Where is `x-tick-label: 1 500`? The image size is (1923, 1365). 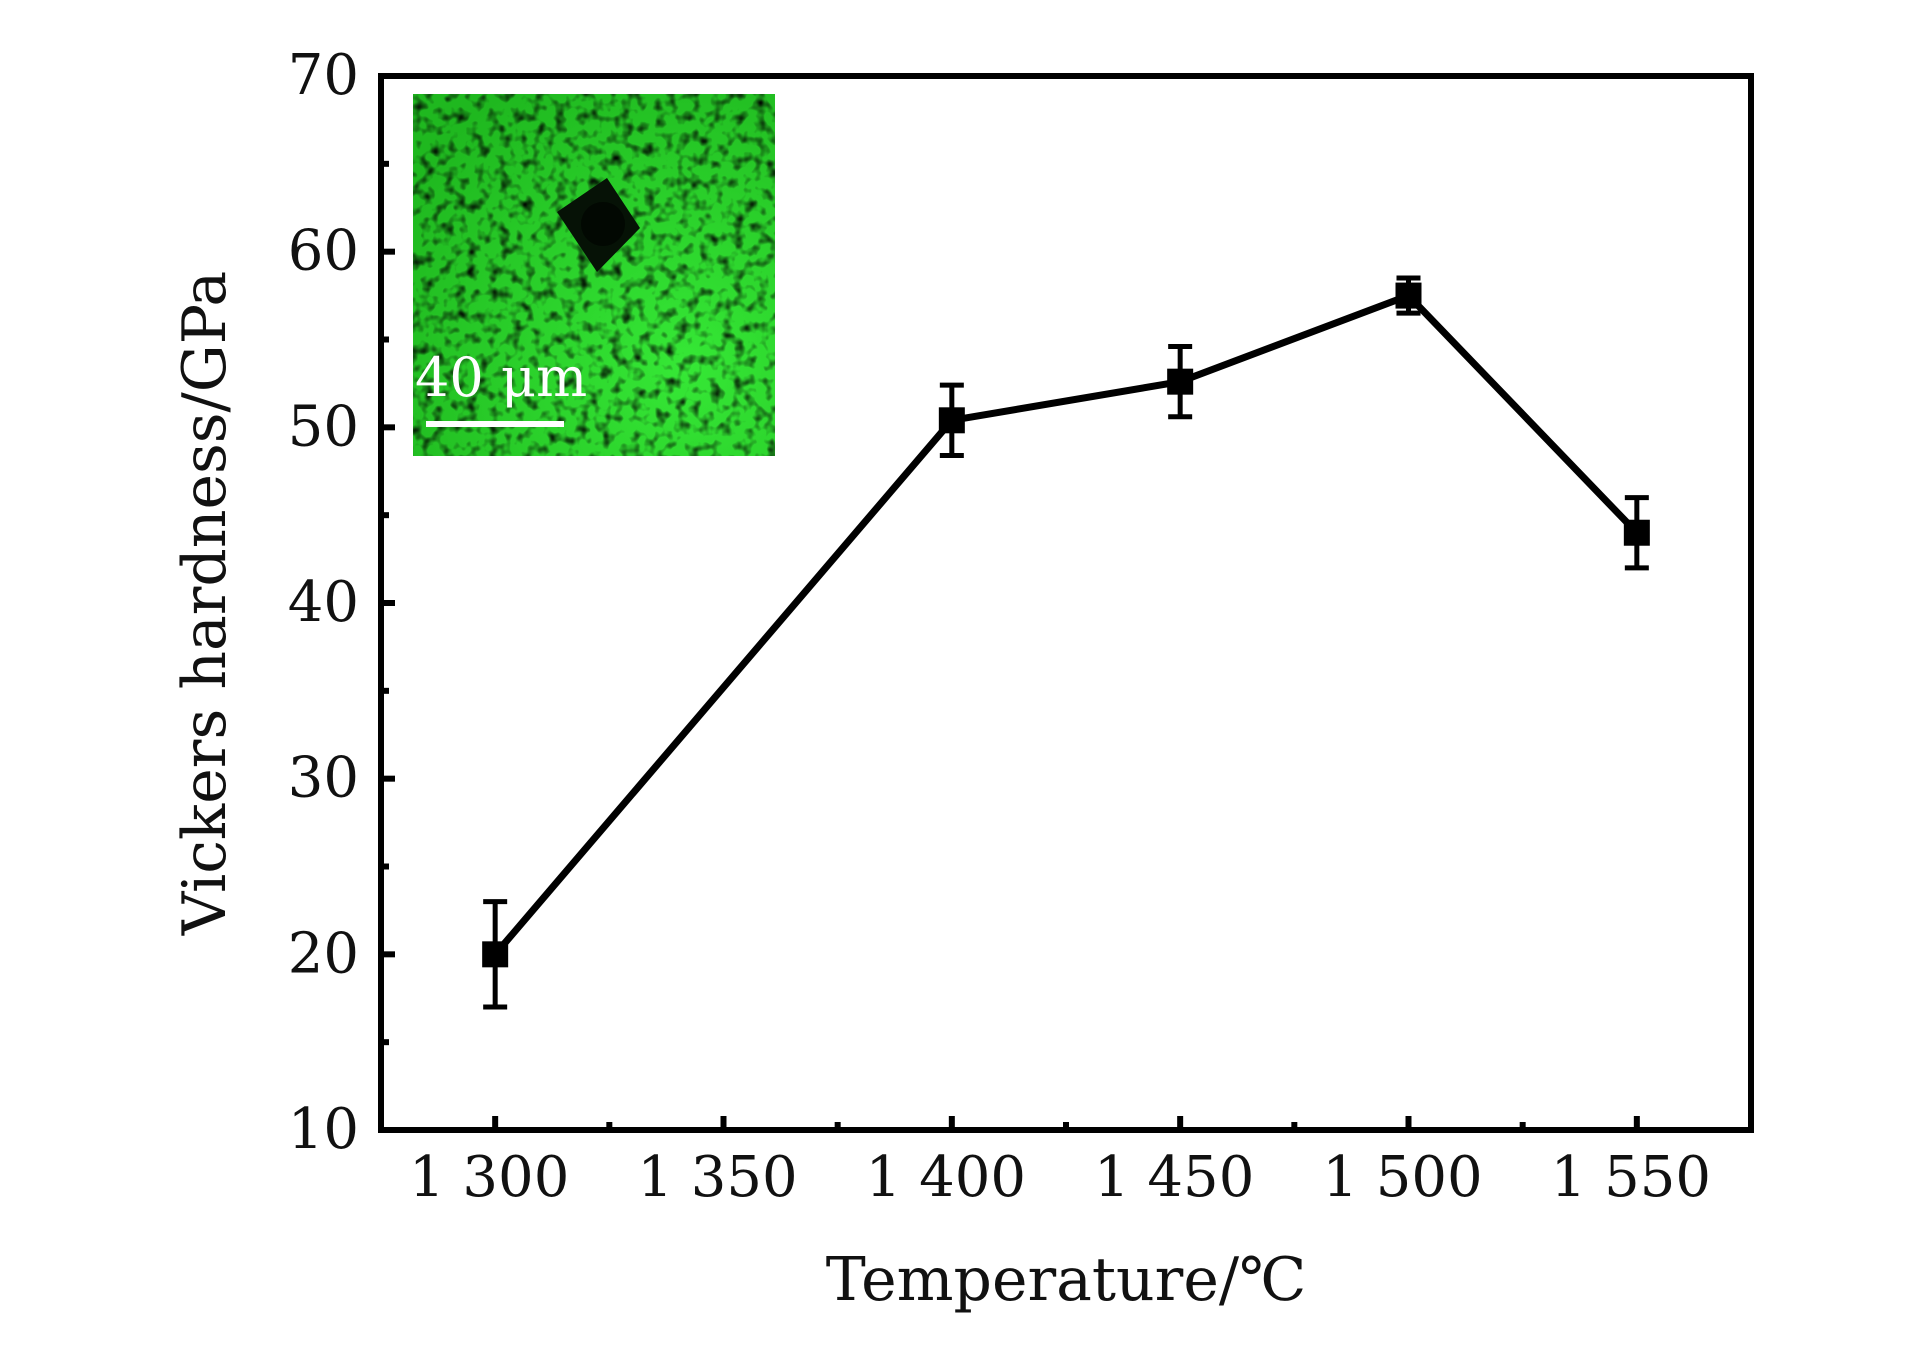 x-tick-label: 1 500 is located at coordinates (1402, 1177).